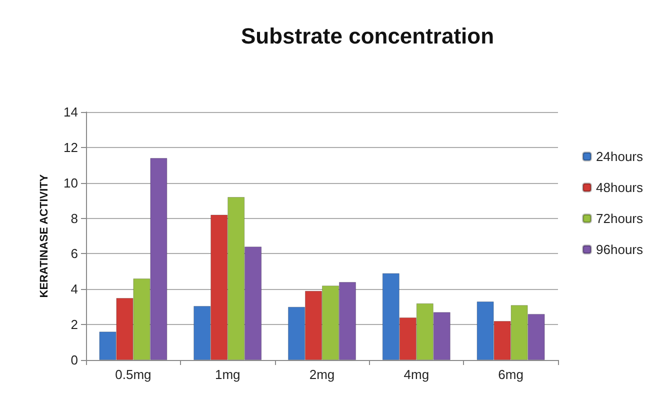 The height and width of the screenshot is (407, 670). Describe the element at coordinates (71, 112) in the screenshot. I see `y-tick-label: 14` at that location.